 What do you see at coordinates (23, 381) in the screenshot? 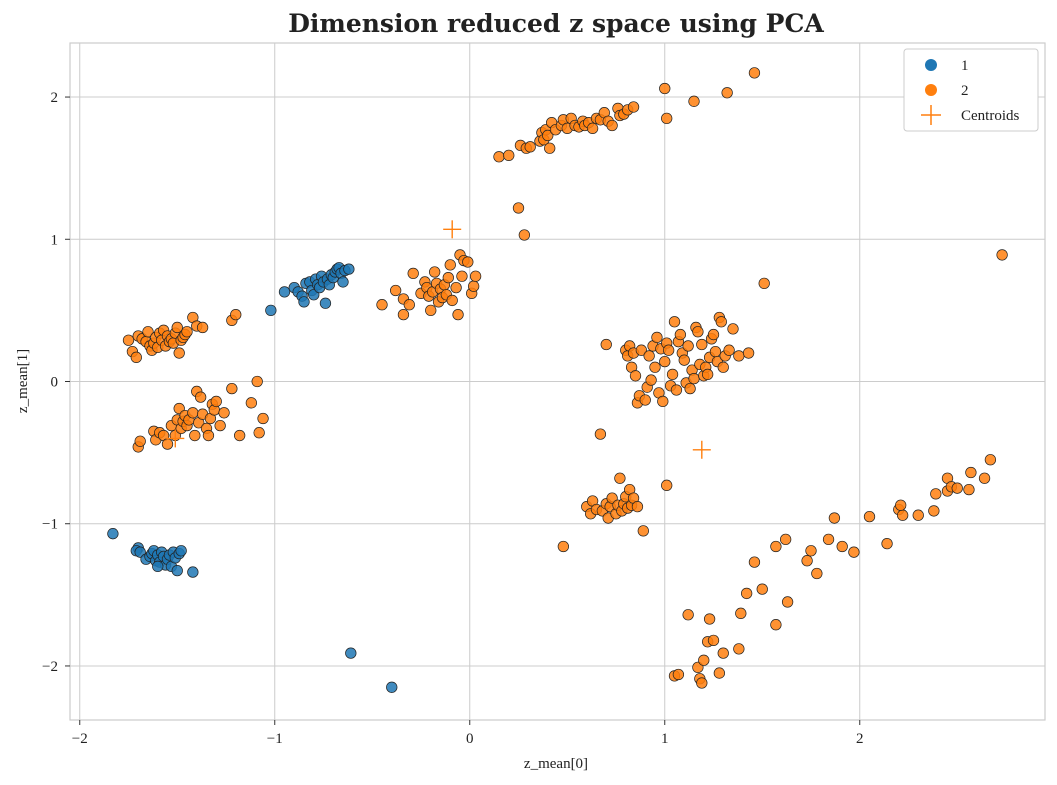
I see `y-axis-label: z_mean[1]` at bounding box center [23, 381].